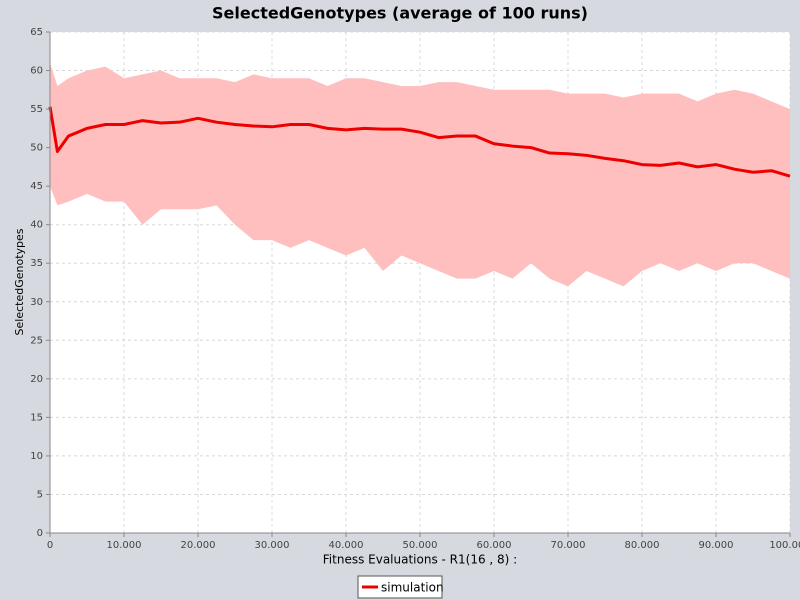 The image size is (800, 600). I want to click on y-tick-label: 60, so click(36, 71).